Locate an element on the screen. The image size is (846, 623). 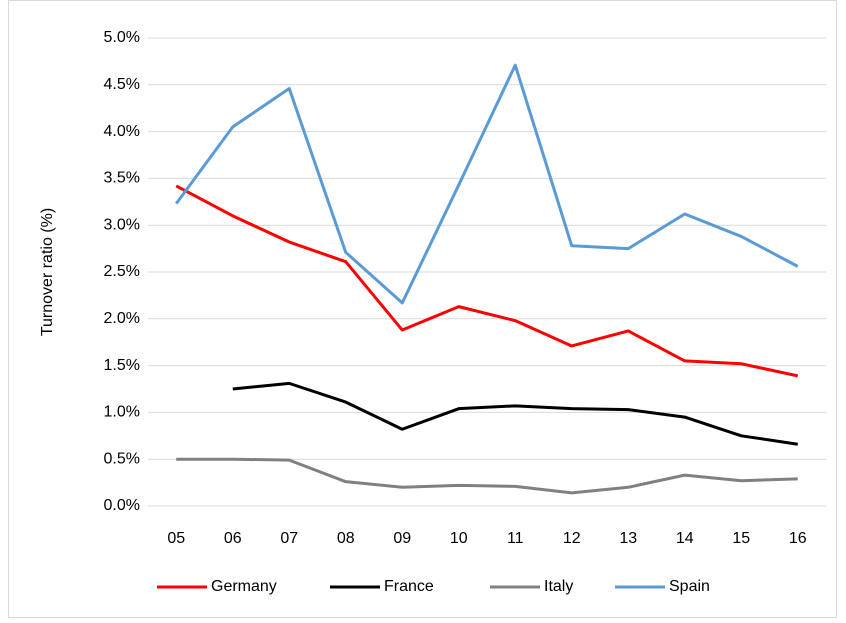
legend-label: Germany is located at coordinates (244, 586).